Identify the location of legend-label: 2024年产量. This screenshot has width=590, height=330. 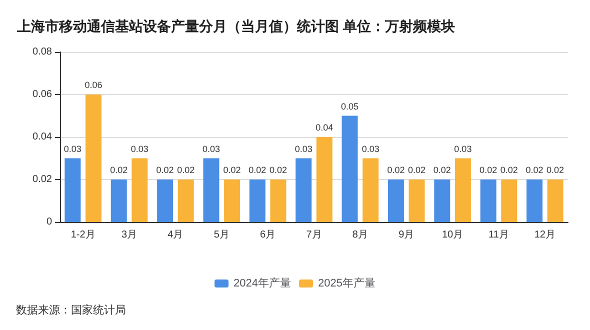
(263, 283).